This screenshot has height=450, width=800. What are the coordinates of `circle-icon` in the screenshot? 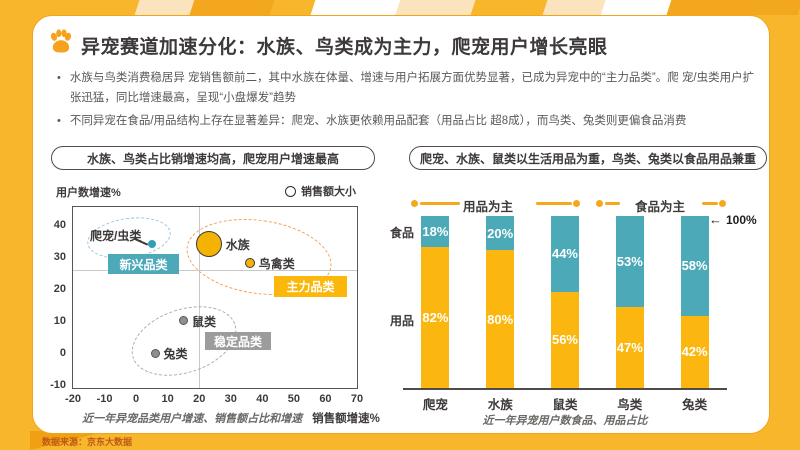 It's located at (290, 191).